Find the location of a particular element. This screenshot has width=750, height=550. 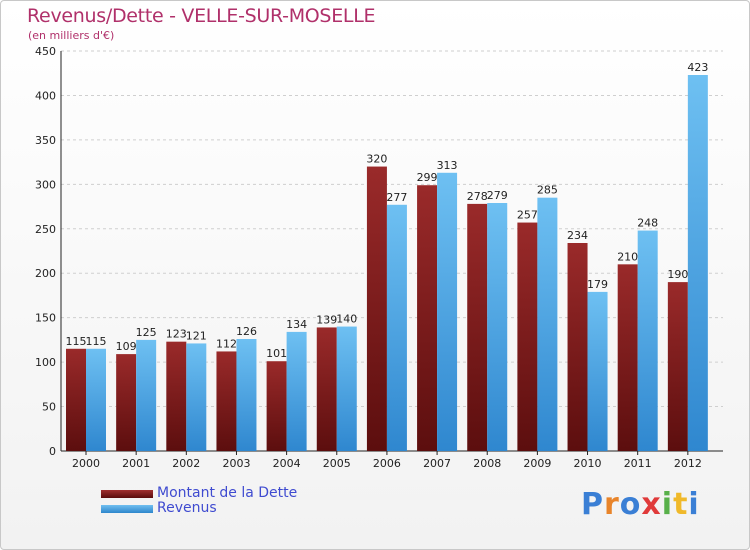

y-tick-label: 350 is located at coordinates (45, 140).